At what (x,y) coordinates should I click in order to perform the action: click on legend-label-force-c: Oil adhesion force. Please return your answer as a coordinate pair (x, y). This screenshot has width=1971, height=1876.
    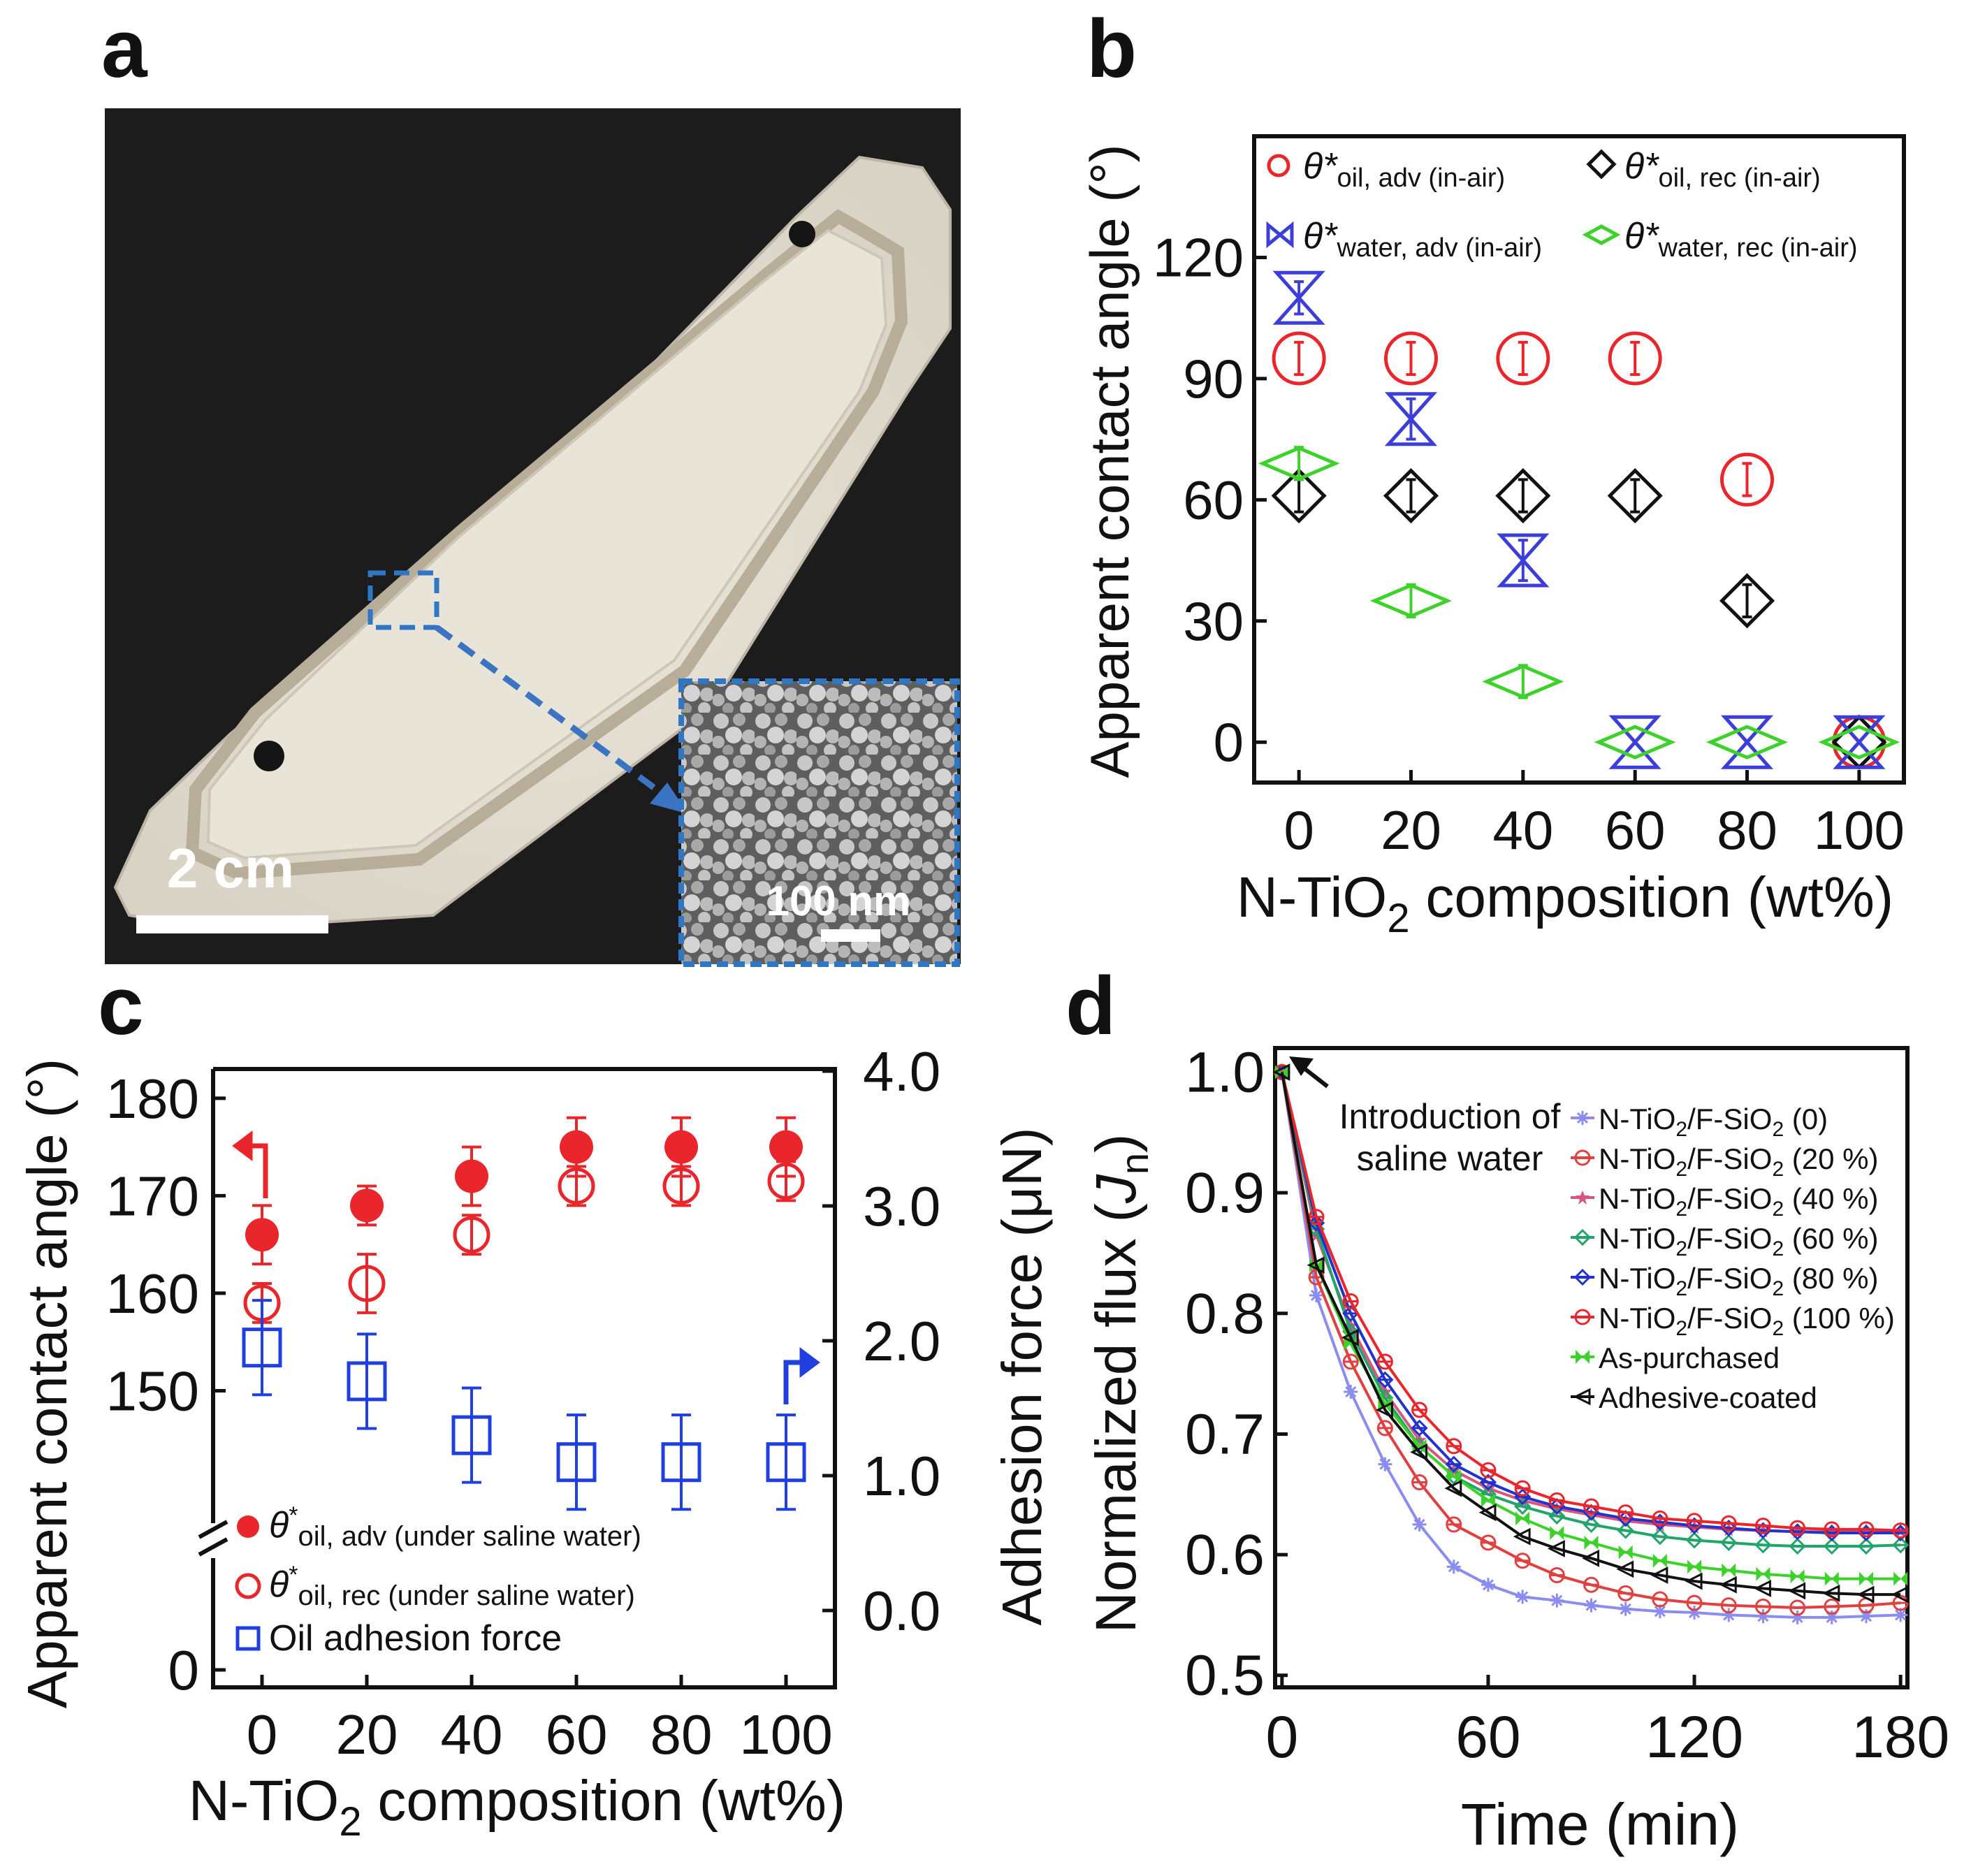
    Looking at the image, I should click on (415, 1638).